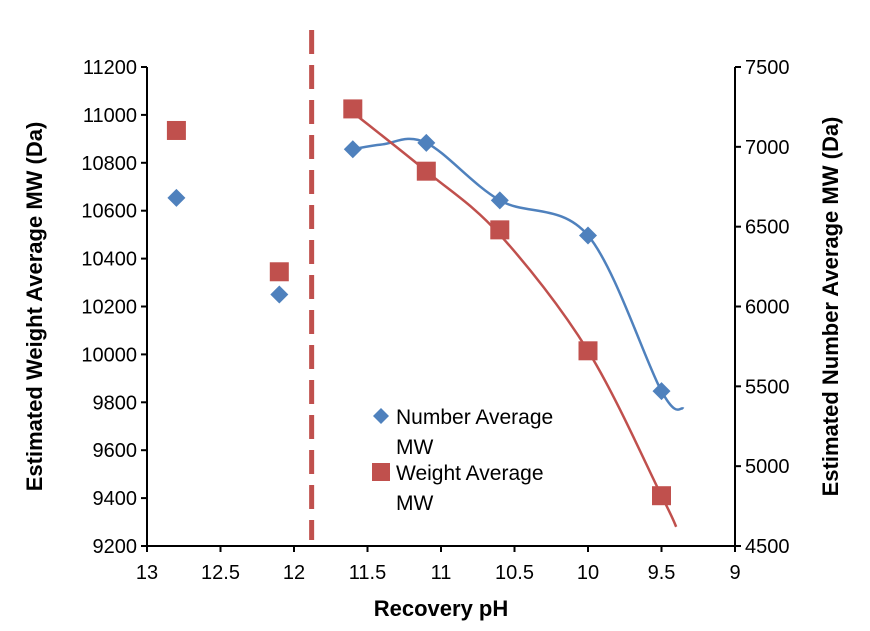  Describe the element at coordinates (294, 573) in the screenshot. I see `x-tick-label: 12` at that location.